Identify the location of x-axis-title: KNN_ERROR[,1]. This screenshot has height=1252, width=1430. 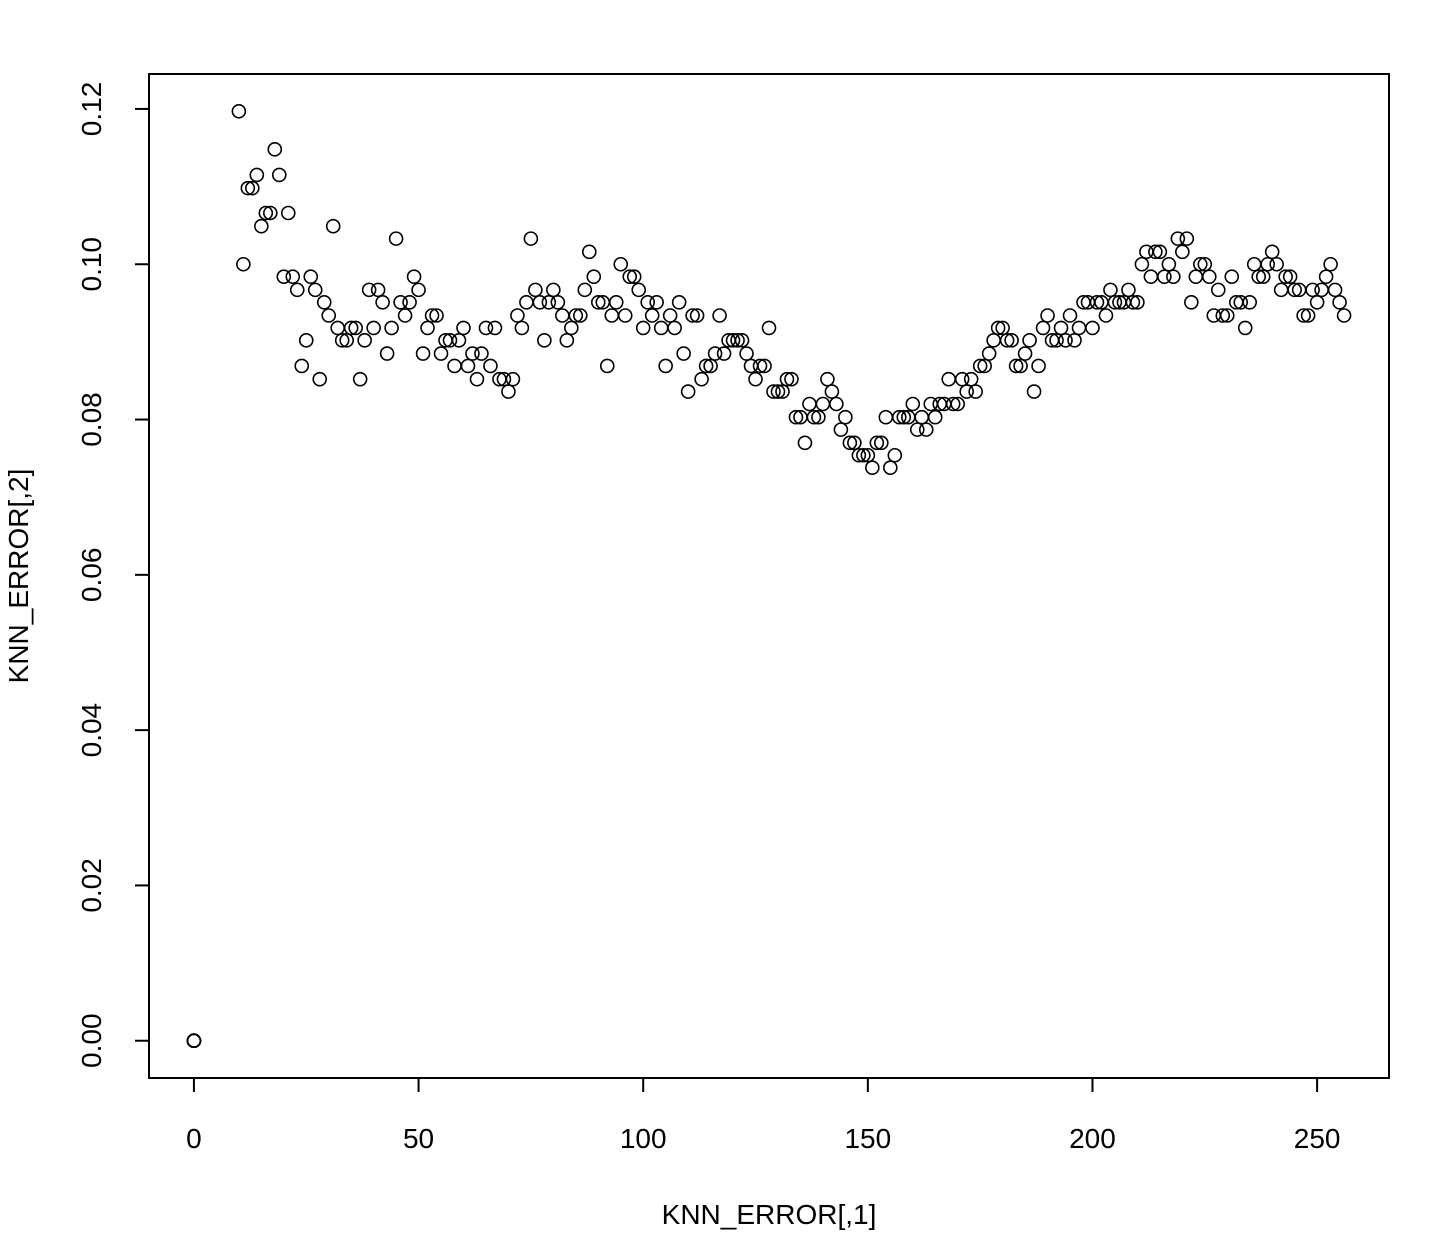
(769, 1214).